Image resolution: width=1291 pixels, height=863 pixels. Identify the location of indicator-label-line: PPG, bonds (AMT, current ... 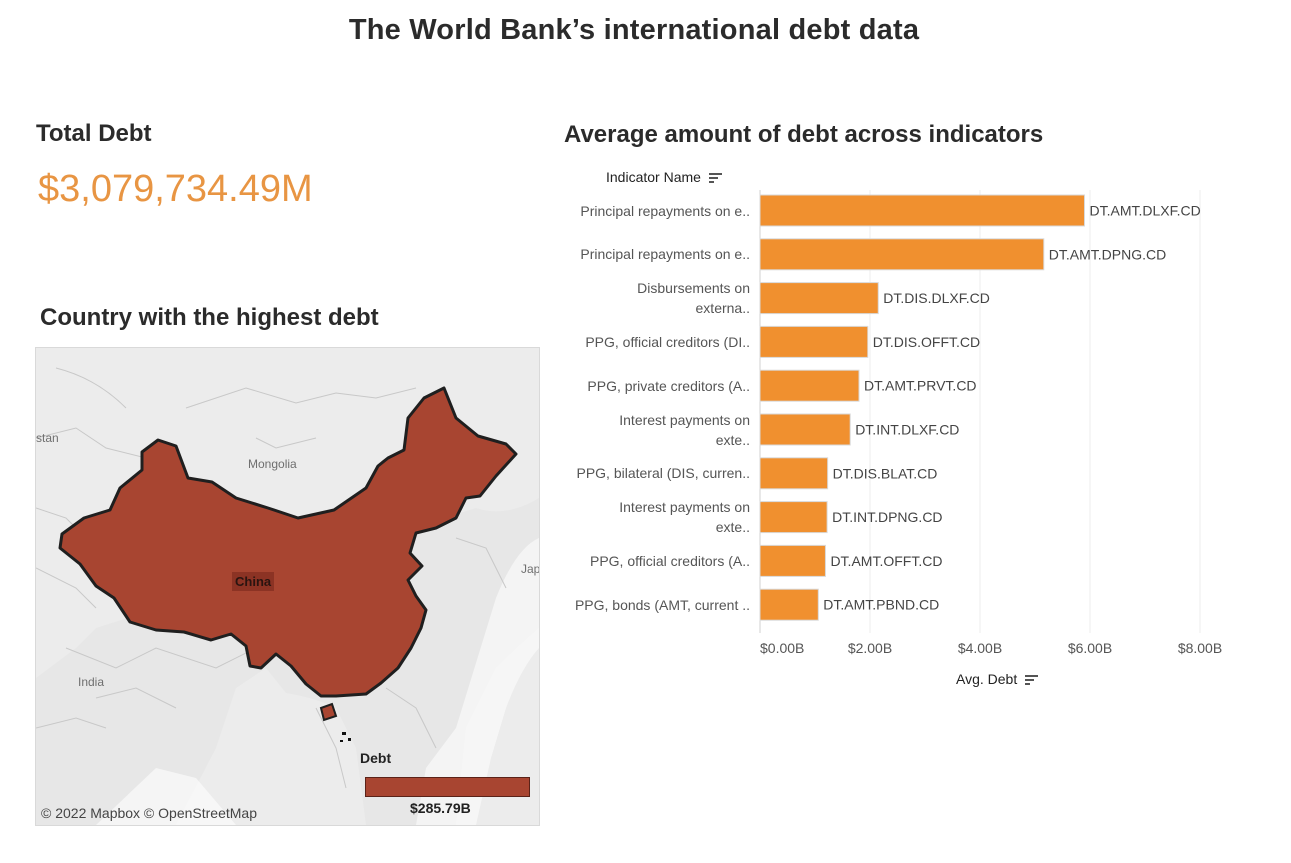
(662, 604).